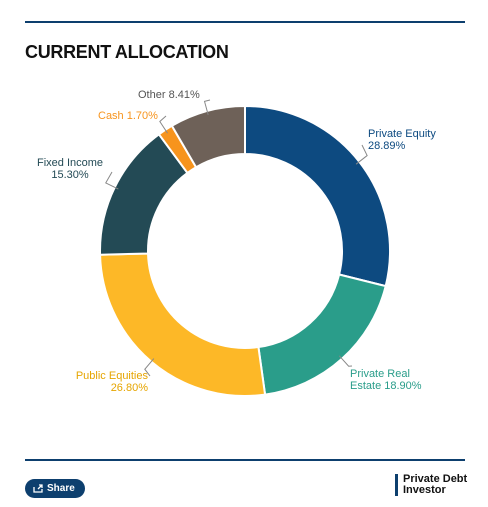 Image resolution: width=488 pixels, height=507 pixels. I want to click on share-icon, so click(38, 488).